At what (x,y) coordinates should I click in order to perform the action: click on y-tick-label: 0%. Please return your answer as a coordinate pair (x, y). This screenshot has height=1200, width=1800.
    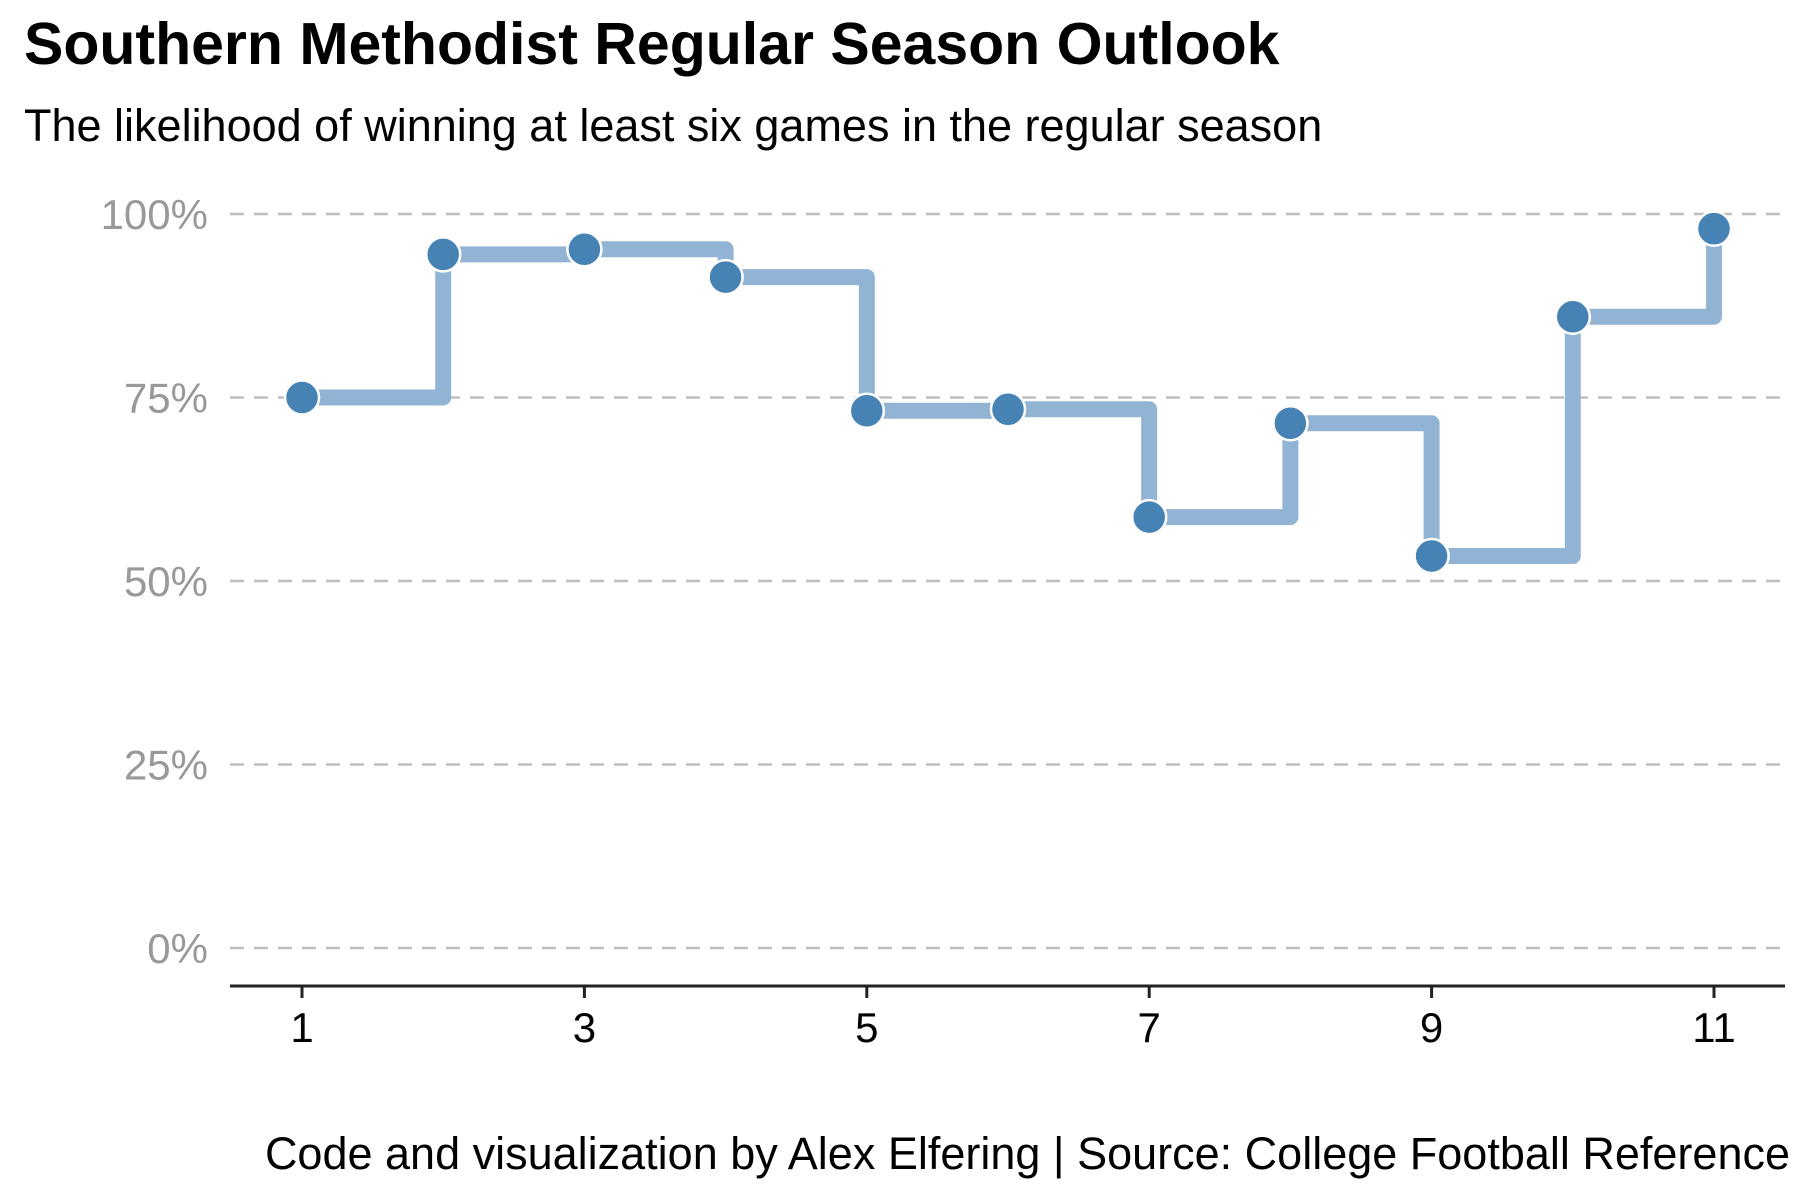
    Looking at the image, I should click on (177, 948).